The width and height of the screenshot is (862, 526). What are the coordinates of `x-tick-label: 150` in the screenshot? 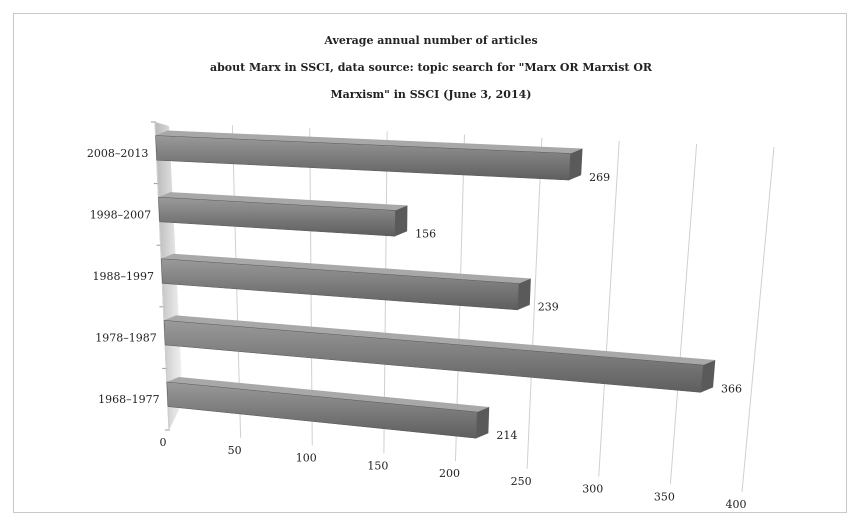 It's located at (377, 465).